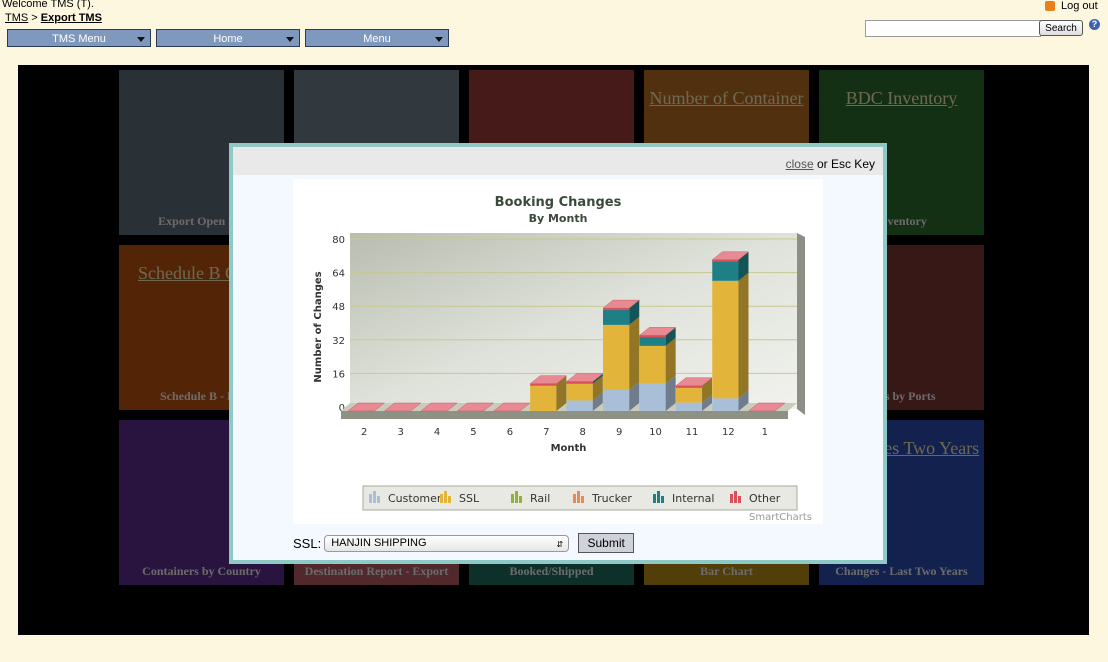  I want to click on ssl-selected-value: HANJIN SHIPPING, so click(379, 542).